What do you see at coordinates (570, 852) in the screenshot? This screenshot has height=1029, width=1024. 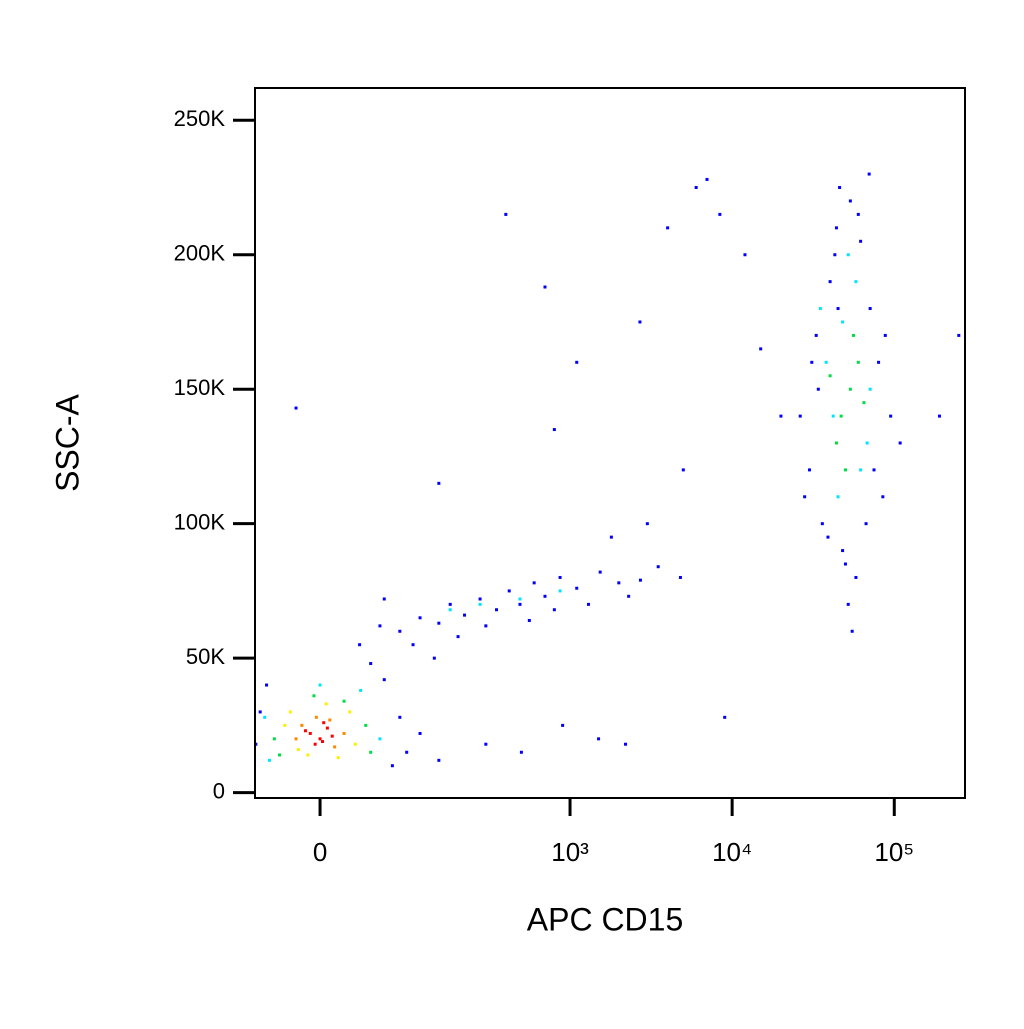 I see `x-tick-label: 10³` at bounding box center [570, 852].